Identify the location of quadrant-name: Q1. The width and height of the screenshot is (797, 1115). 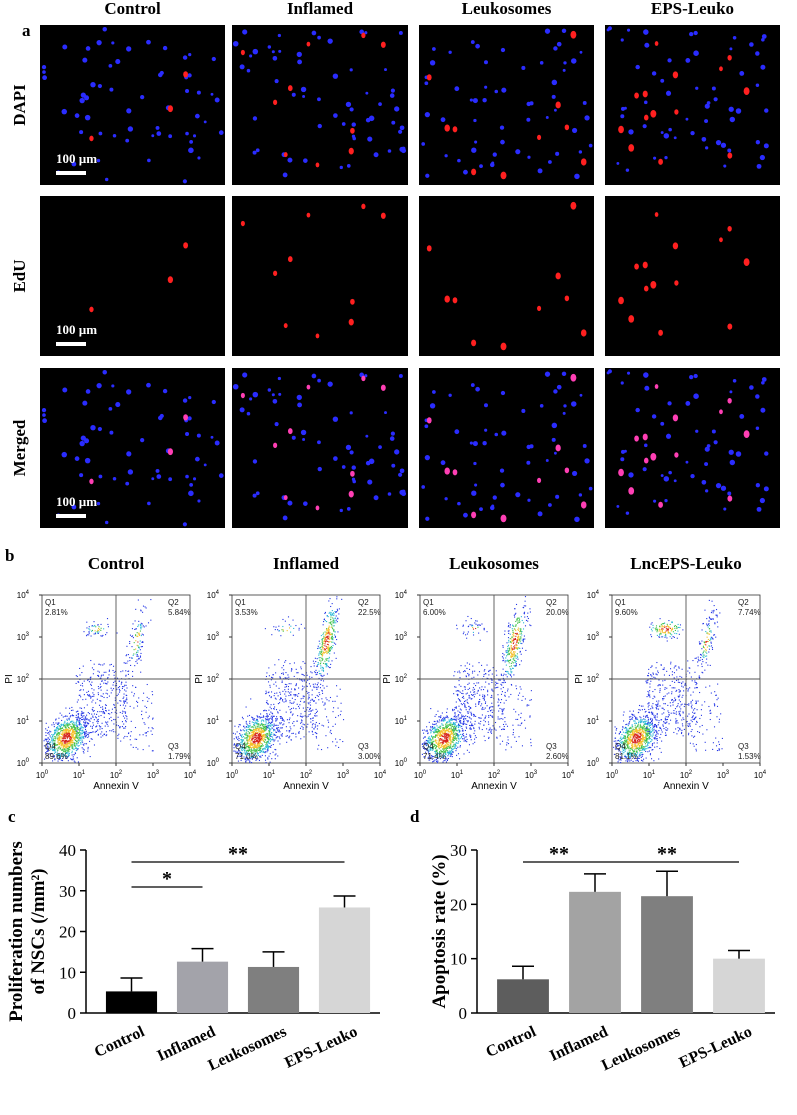
(50, 602).